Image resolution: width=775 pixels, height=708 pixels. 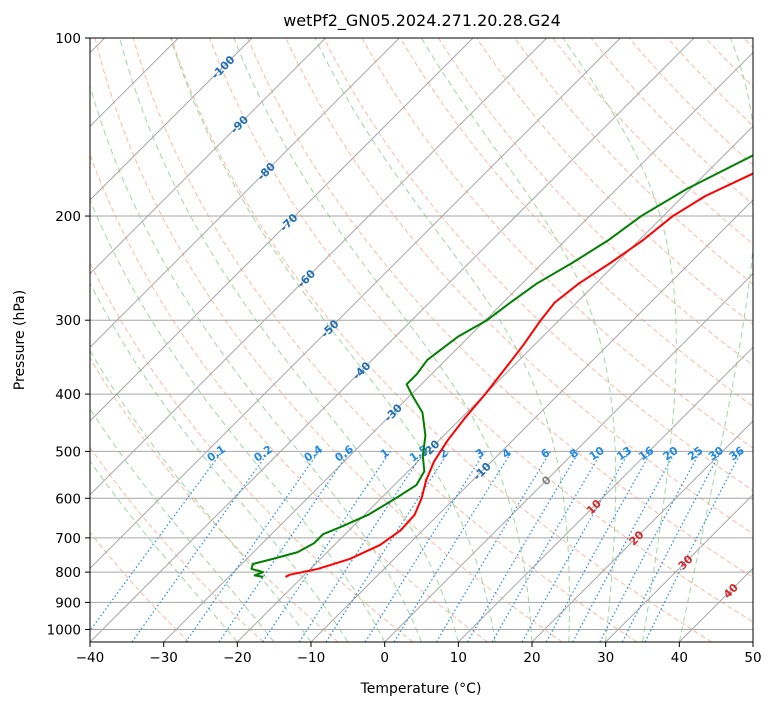 I want to click on x-tick-label: −30, so click(x=163, y=658).